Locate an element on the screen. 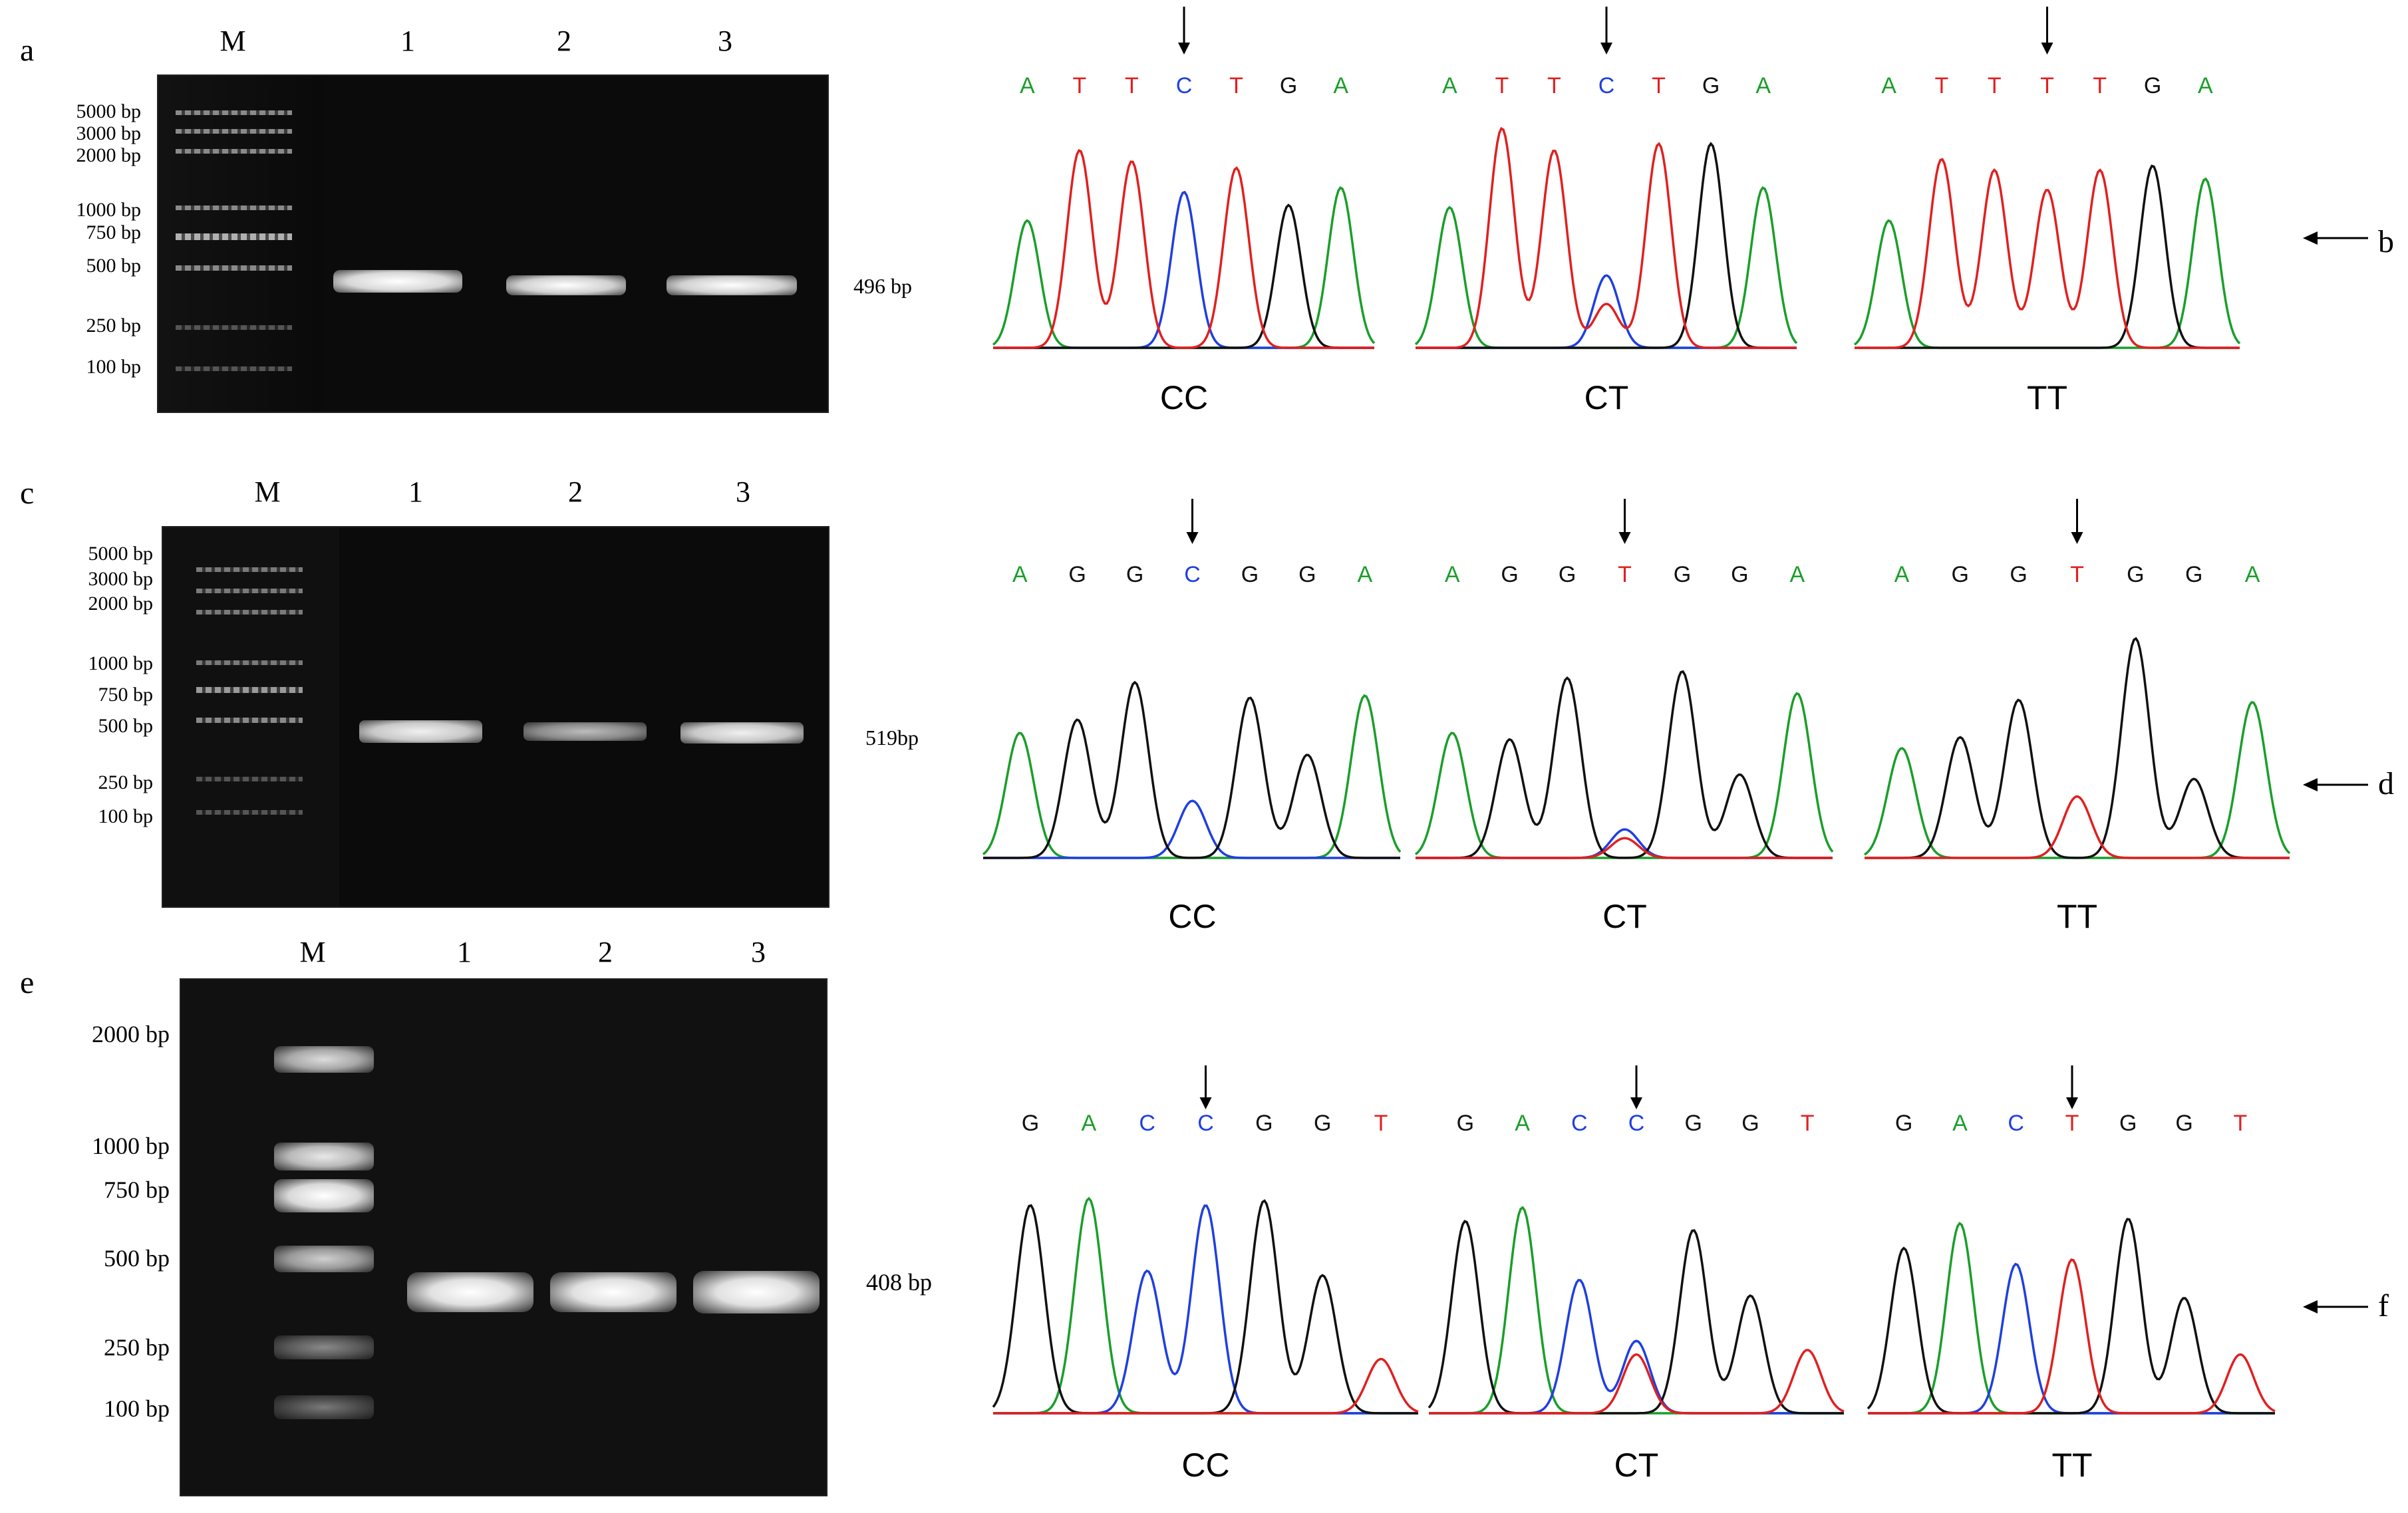 This screenshot has width=2408, height=1513. product-size-label: 519bp is located at coordinates (892, 738).